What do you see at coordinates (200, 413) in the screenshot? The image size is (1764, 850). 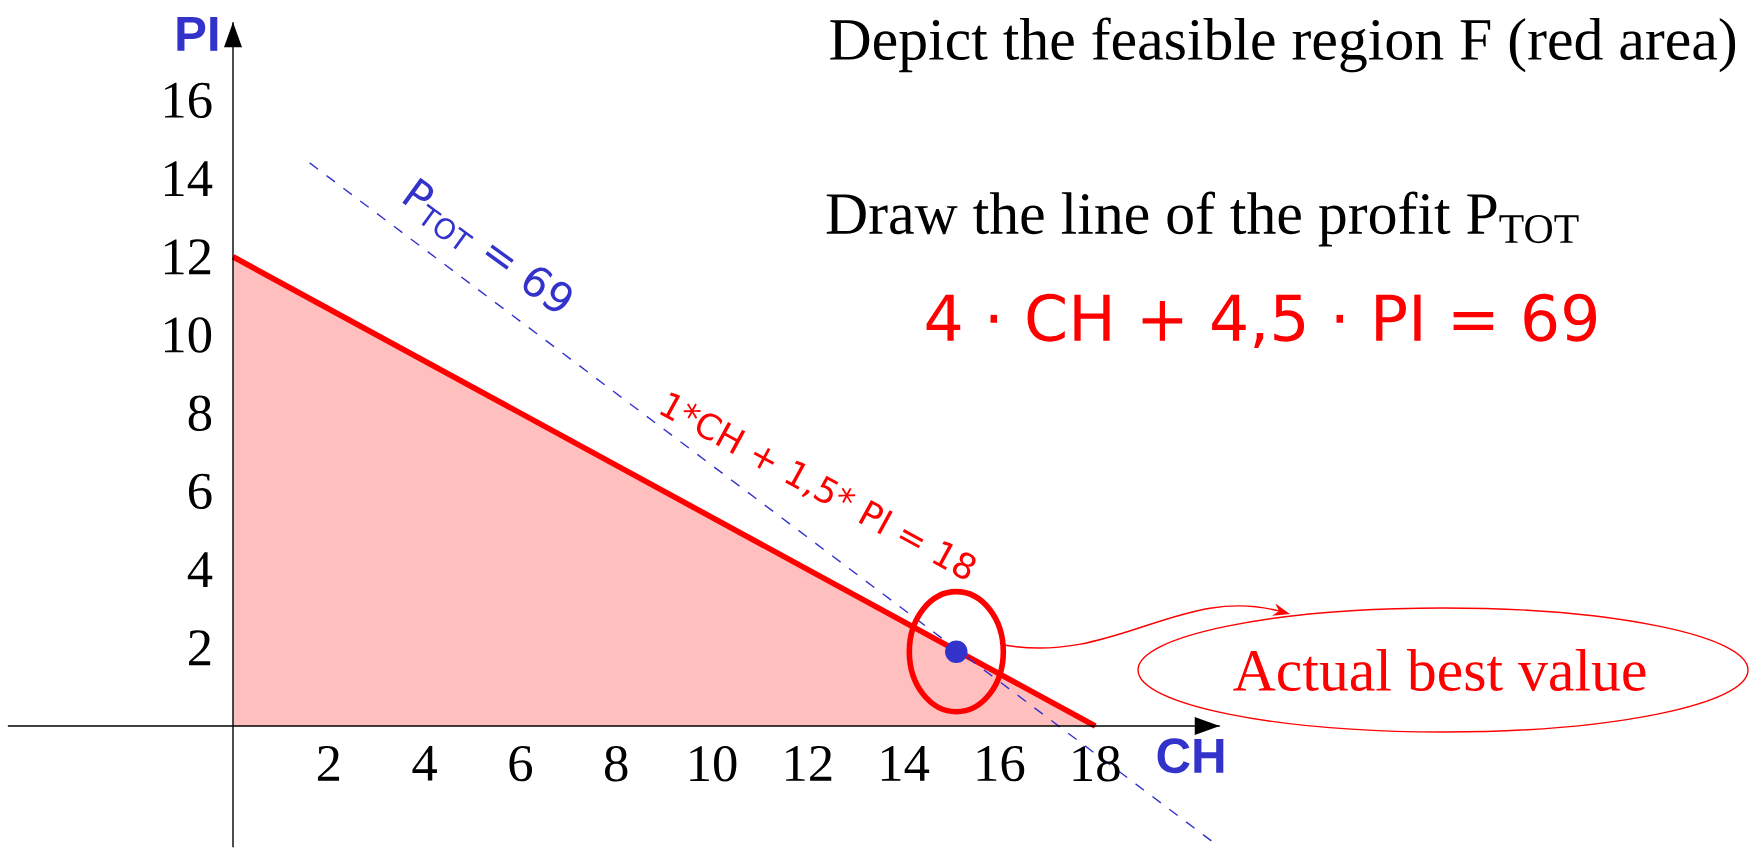 I see `y-tick-label: 8` at bounding box center [200, 413].